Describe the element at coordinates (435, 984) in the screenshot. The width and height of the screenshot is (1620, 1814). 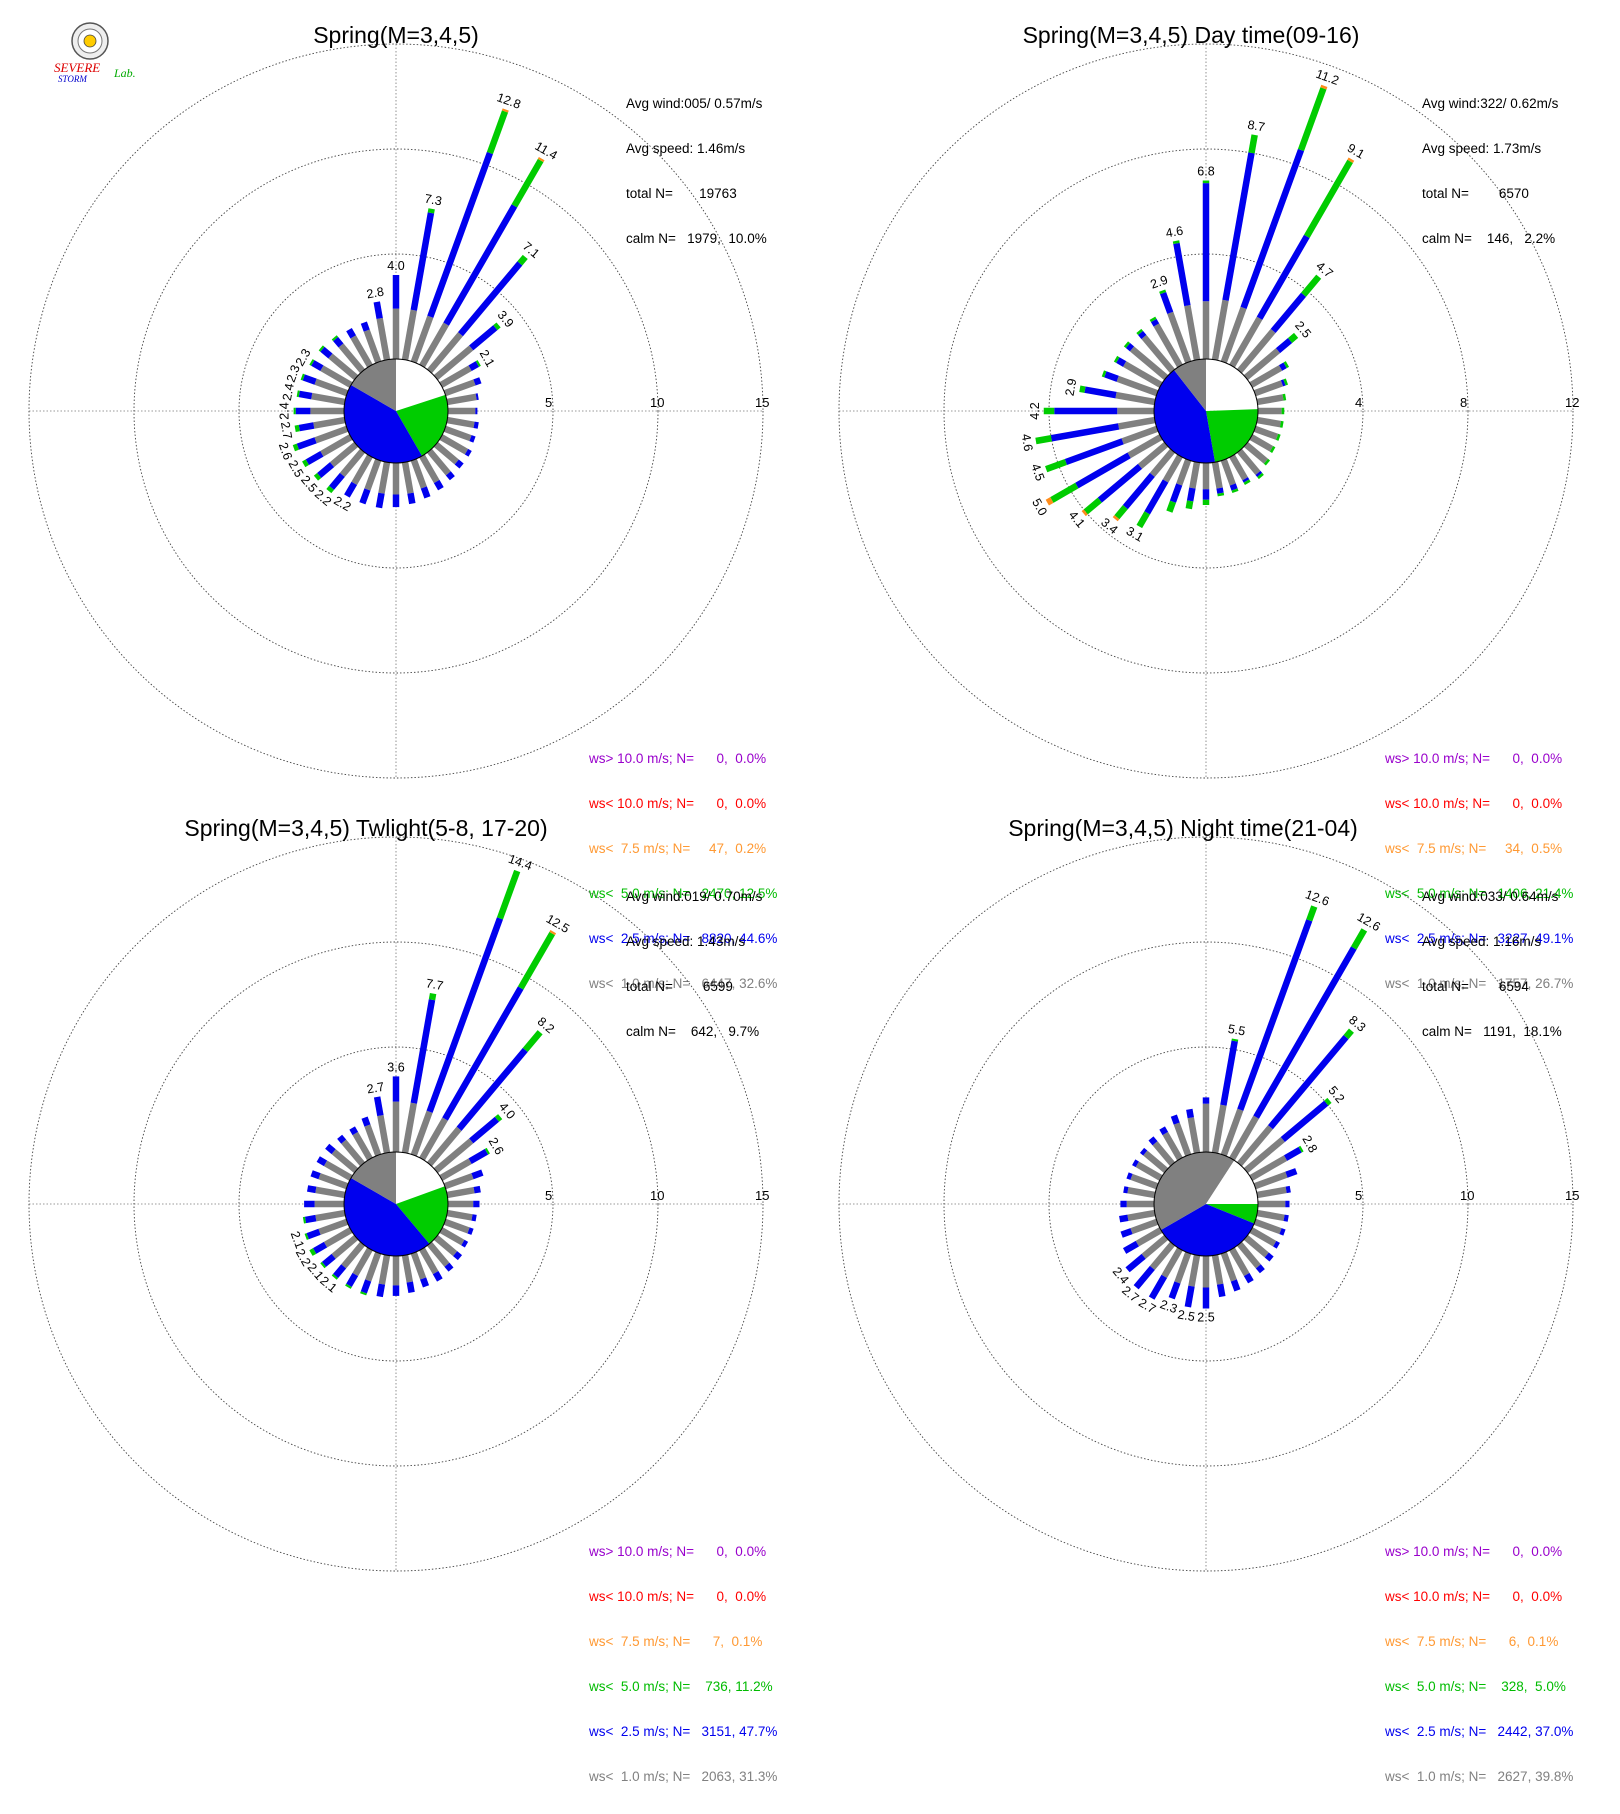
I see `petal-value-label: 7.7` at that location.